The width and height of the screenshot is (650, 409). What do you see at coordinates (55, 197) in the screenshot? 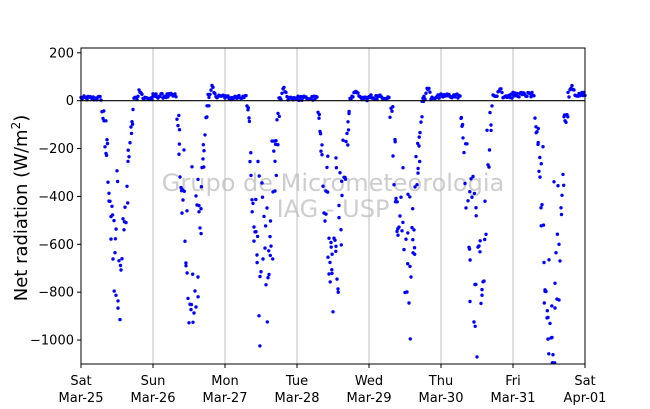
I see `y-axis: 200 0 −200 −400 −600 −800 −1000` at bounding box center [55, 197].